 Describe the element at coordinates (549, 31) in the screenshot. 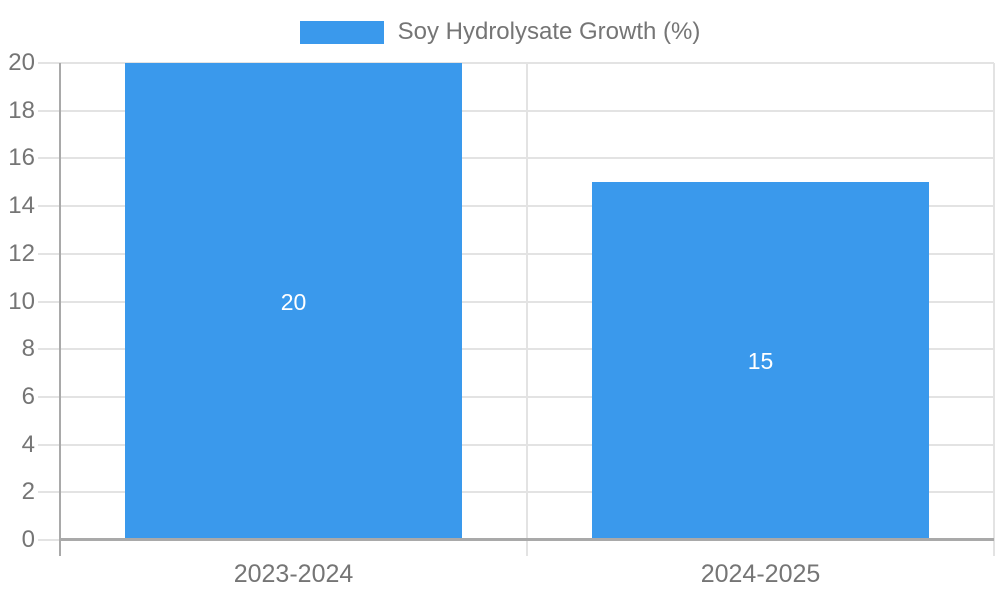

I see `legend-label: Soy Hydrolysate Growth (%)` at that location.